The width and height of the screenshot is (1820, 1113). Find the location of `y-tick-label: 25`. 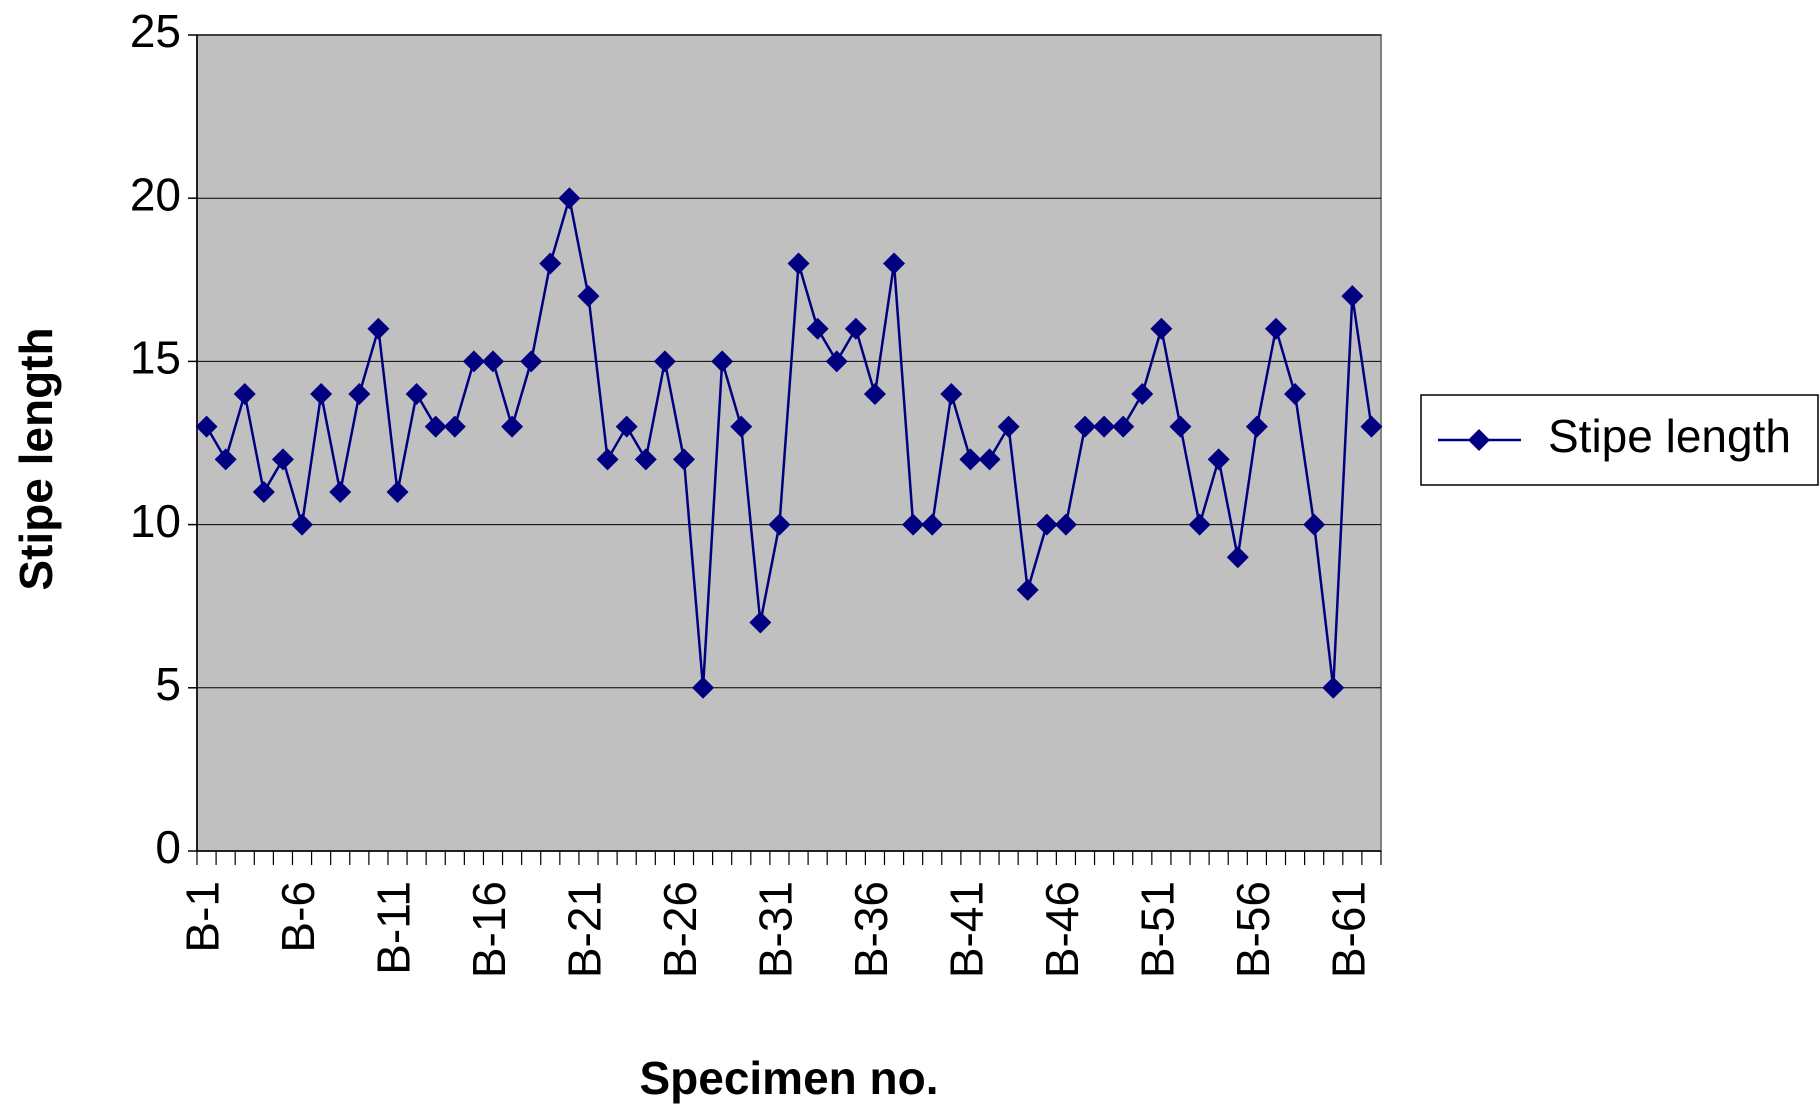

y-tick-label: 25 is located at coordinates (155, 31).